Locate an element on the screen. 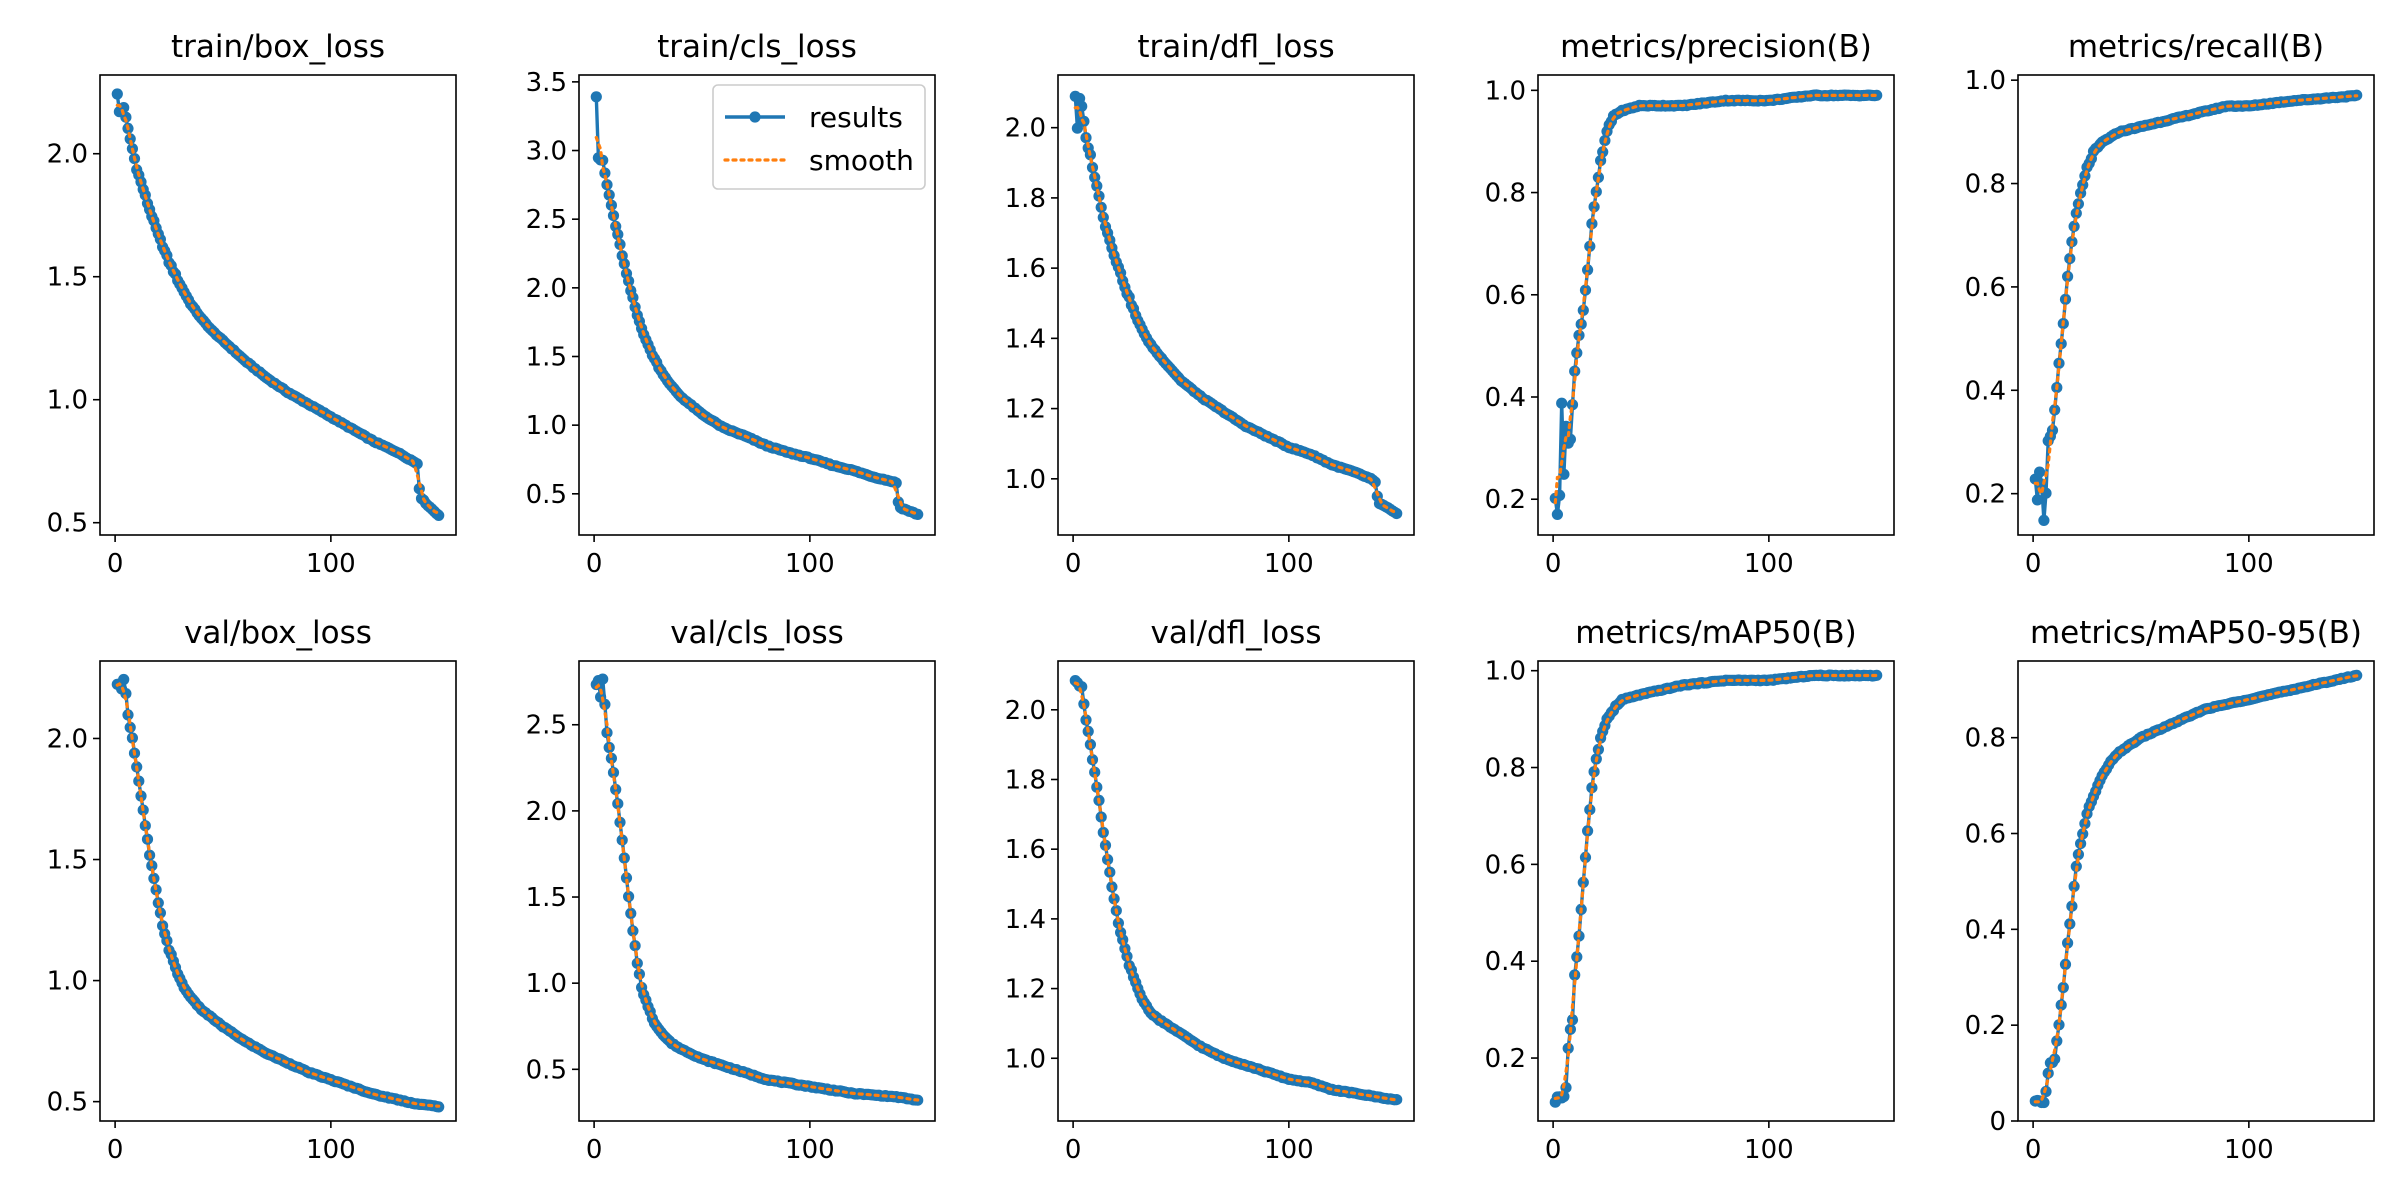  y-tick-label: 3.5 is located at coordinates (546, 83).